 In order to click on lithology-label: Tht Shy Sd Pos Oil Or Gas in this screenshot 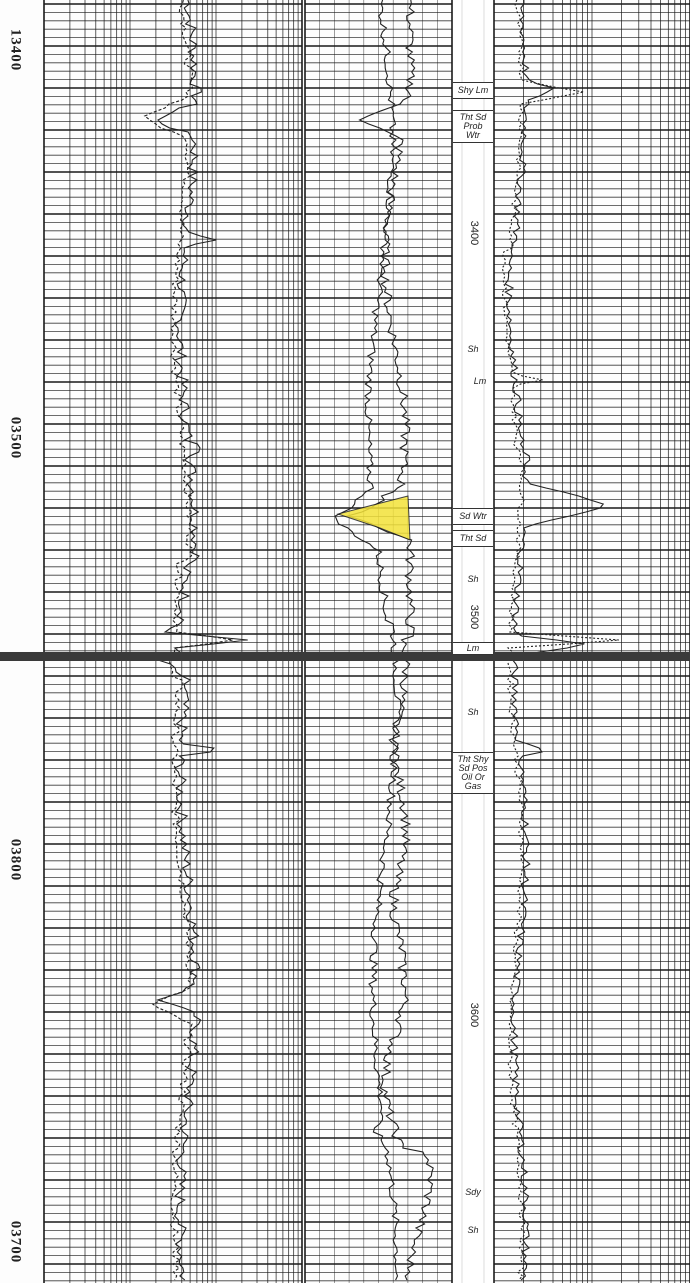, I will do `click(473, 773)`.